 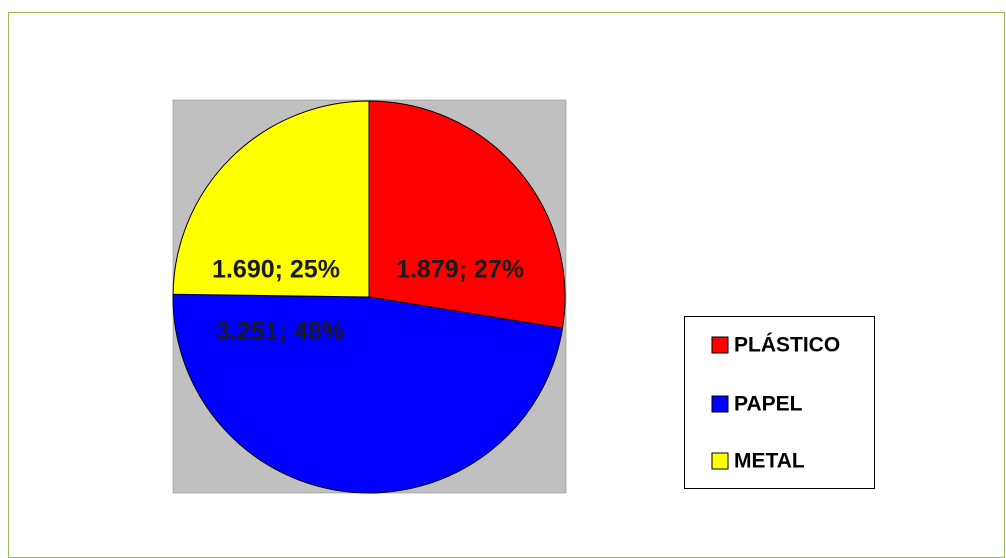 I want to click on data-label: 1.879; 27%, so click(x=460, y=270).